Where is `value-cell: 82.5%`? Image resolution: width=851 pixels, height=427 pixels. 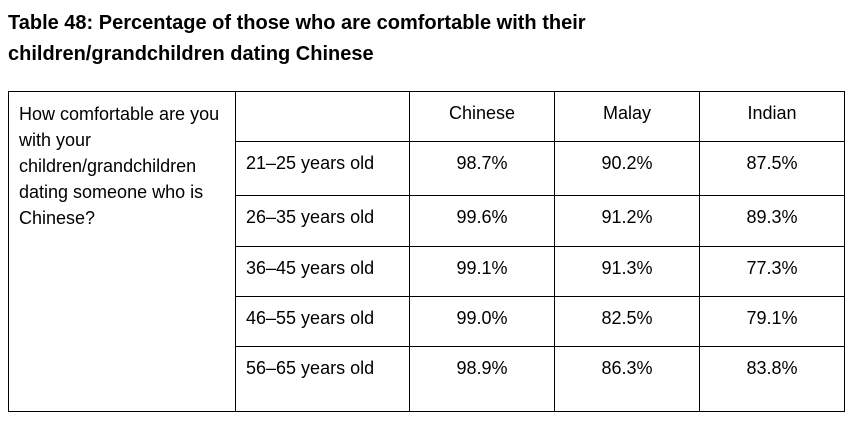
value-cell: 82.5% is located at coordinates (627, 321).